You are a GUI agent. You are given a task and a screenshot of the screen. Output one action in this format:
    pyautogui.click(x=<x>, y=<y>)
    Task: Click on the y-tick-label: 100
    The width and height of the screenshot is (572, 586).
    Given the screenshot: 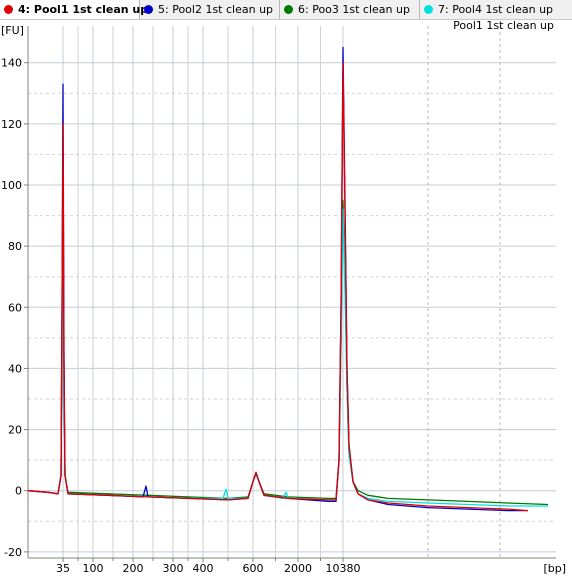 What is the action you would take?
    pyautogui.click(x=11, y=185)
    